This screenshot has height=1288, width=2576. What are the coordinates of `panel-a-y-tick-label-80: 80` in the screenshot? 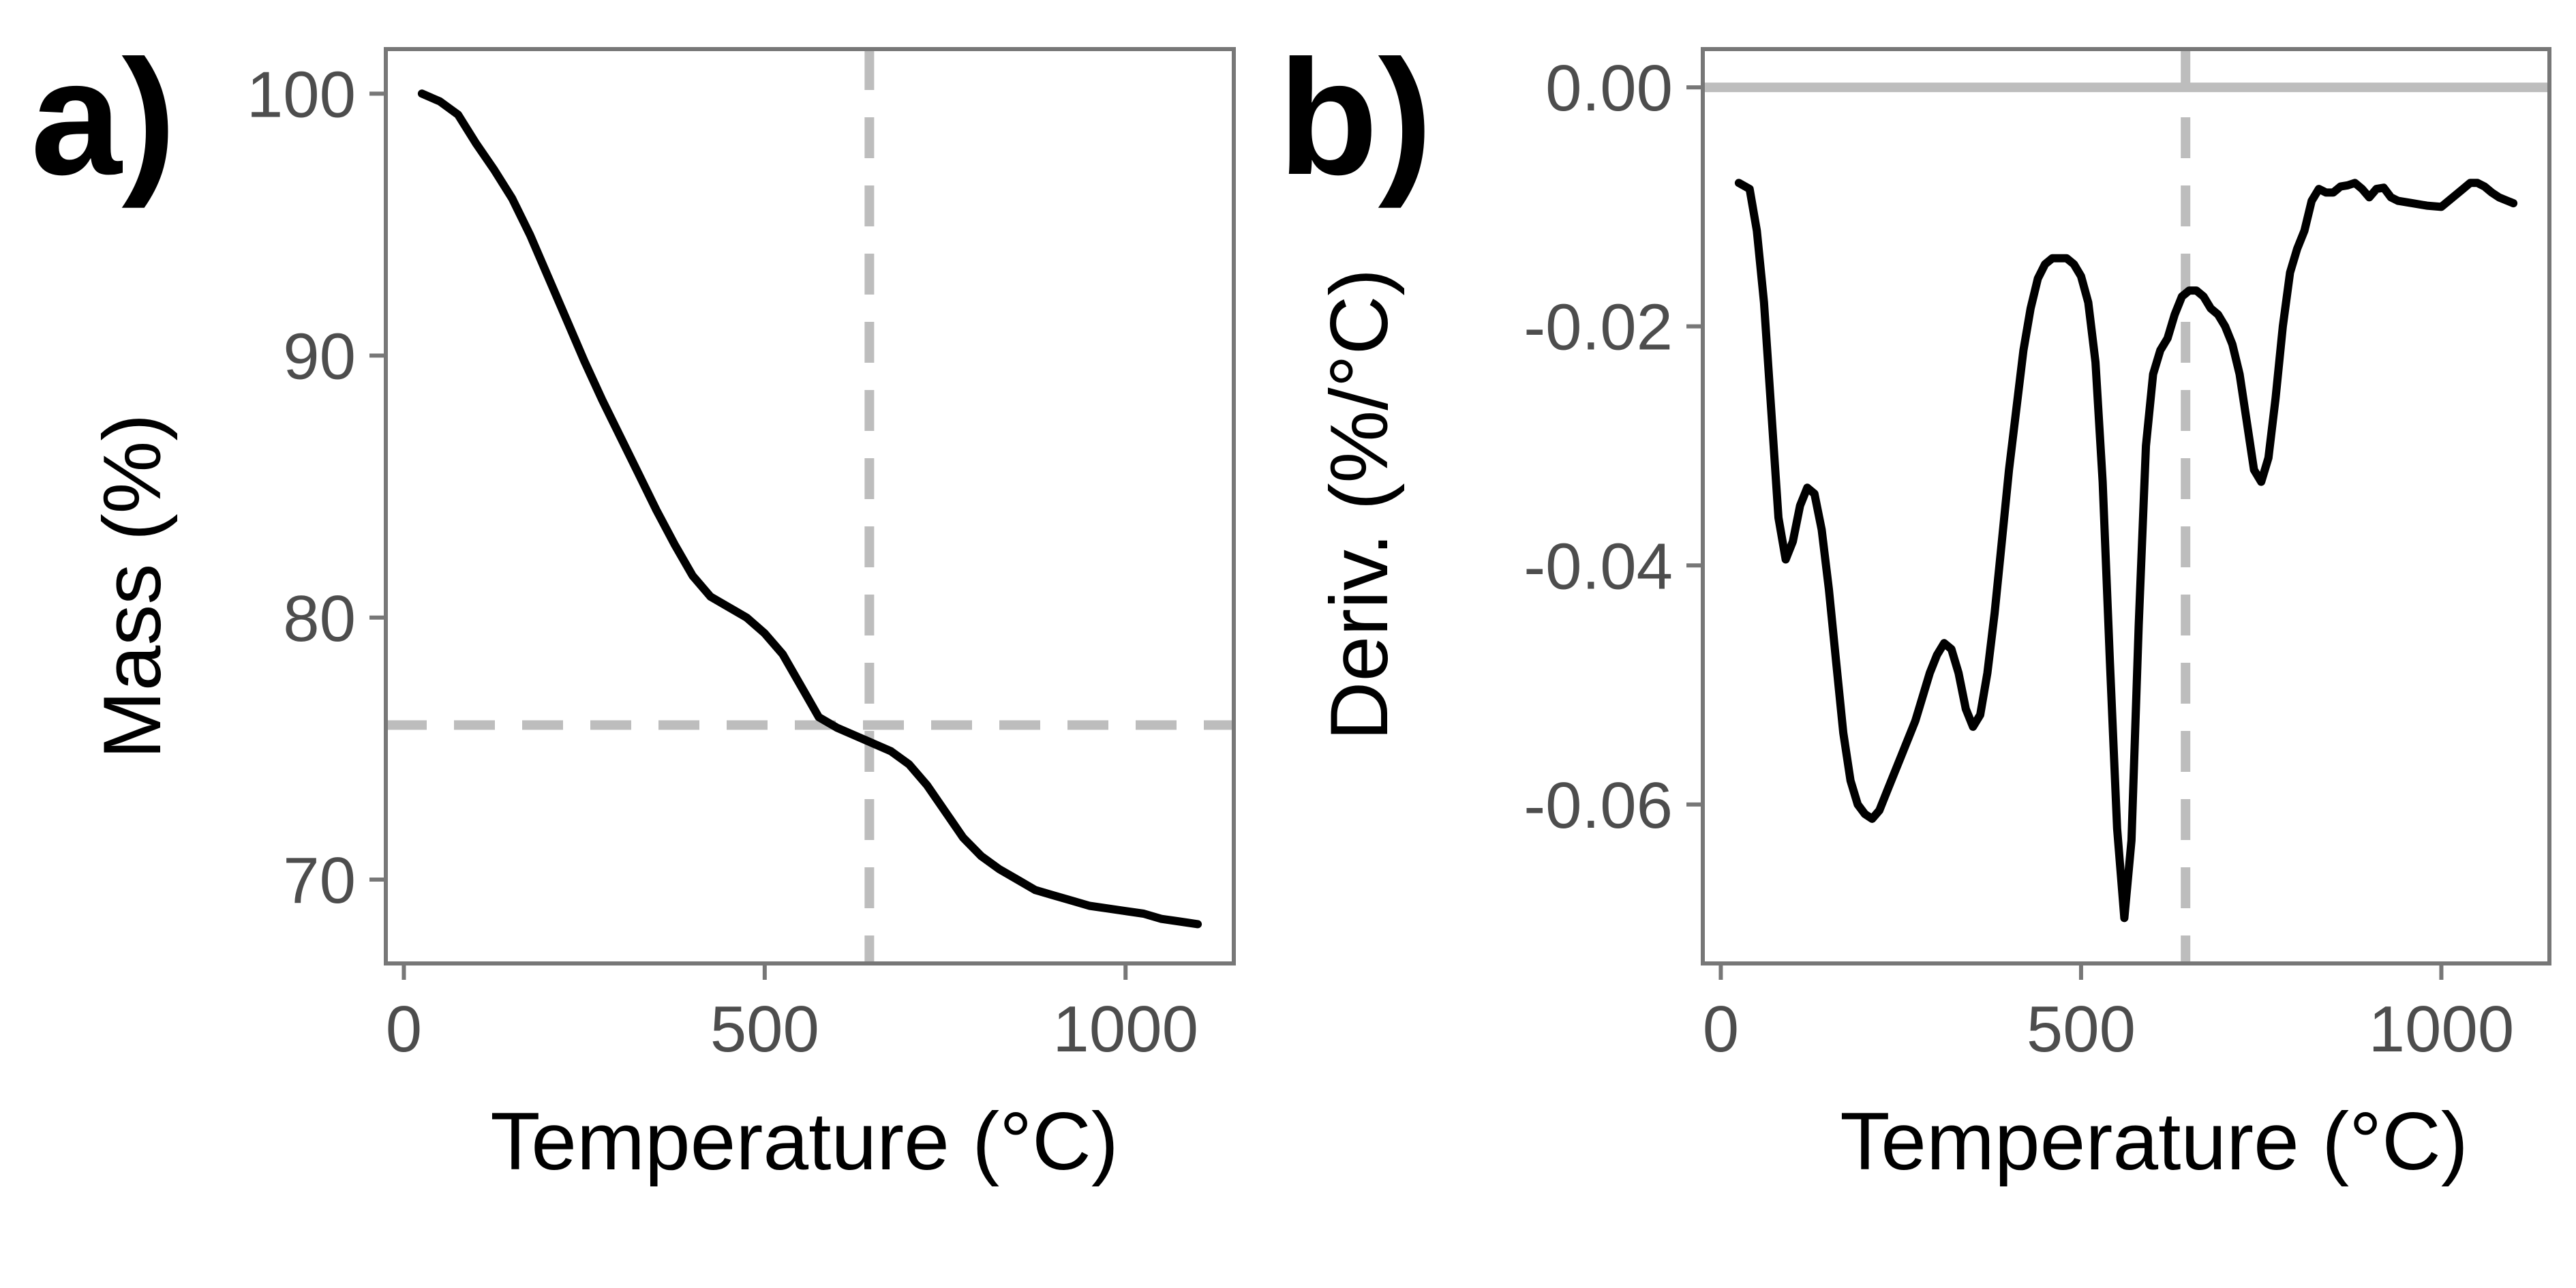 It's located at (319, 618).